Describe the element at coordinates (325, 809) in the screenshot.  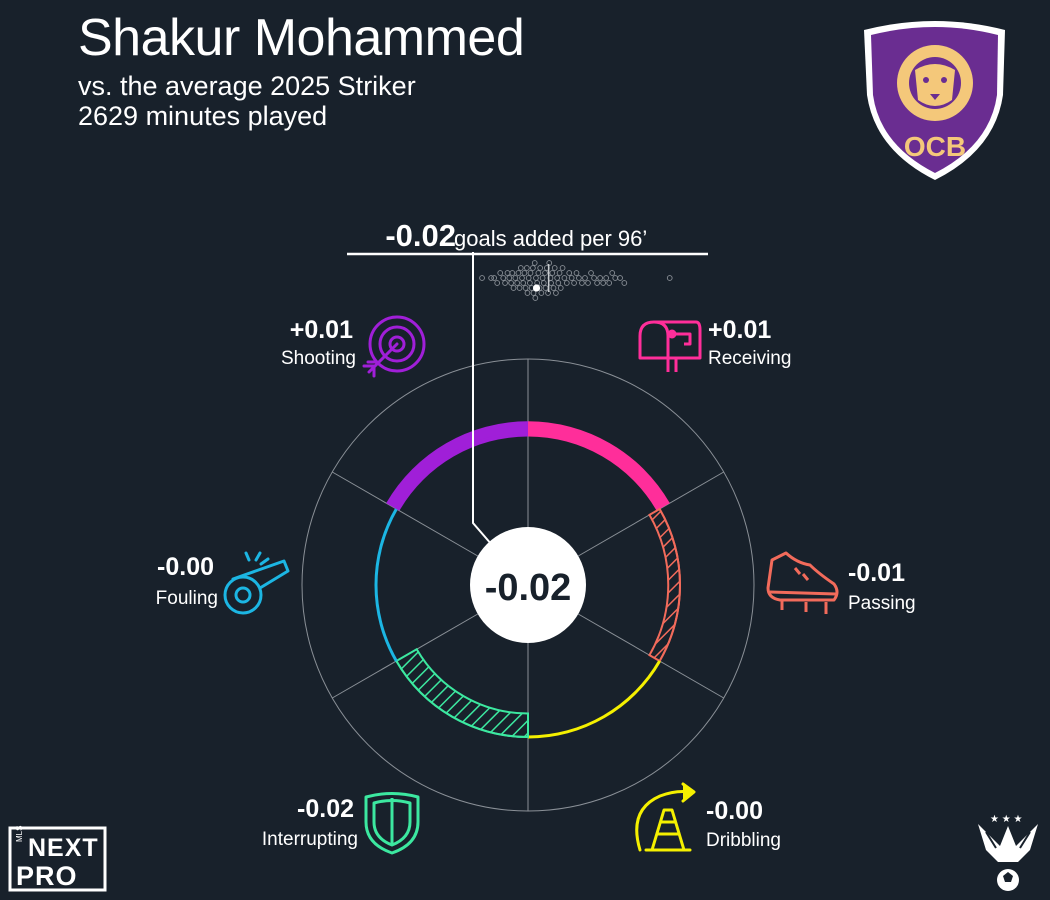
I see `interrupting-value: -0.02` at that location.